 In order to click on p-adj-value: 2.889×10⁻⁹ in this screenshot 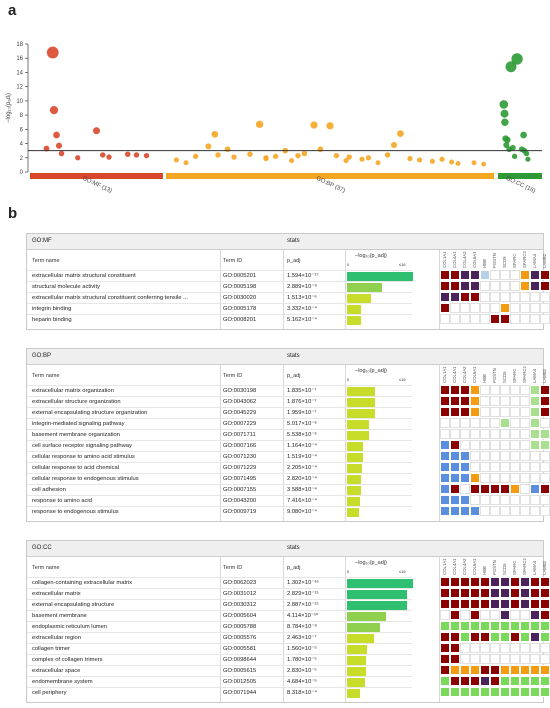, I will do `click(302, 287)`.